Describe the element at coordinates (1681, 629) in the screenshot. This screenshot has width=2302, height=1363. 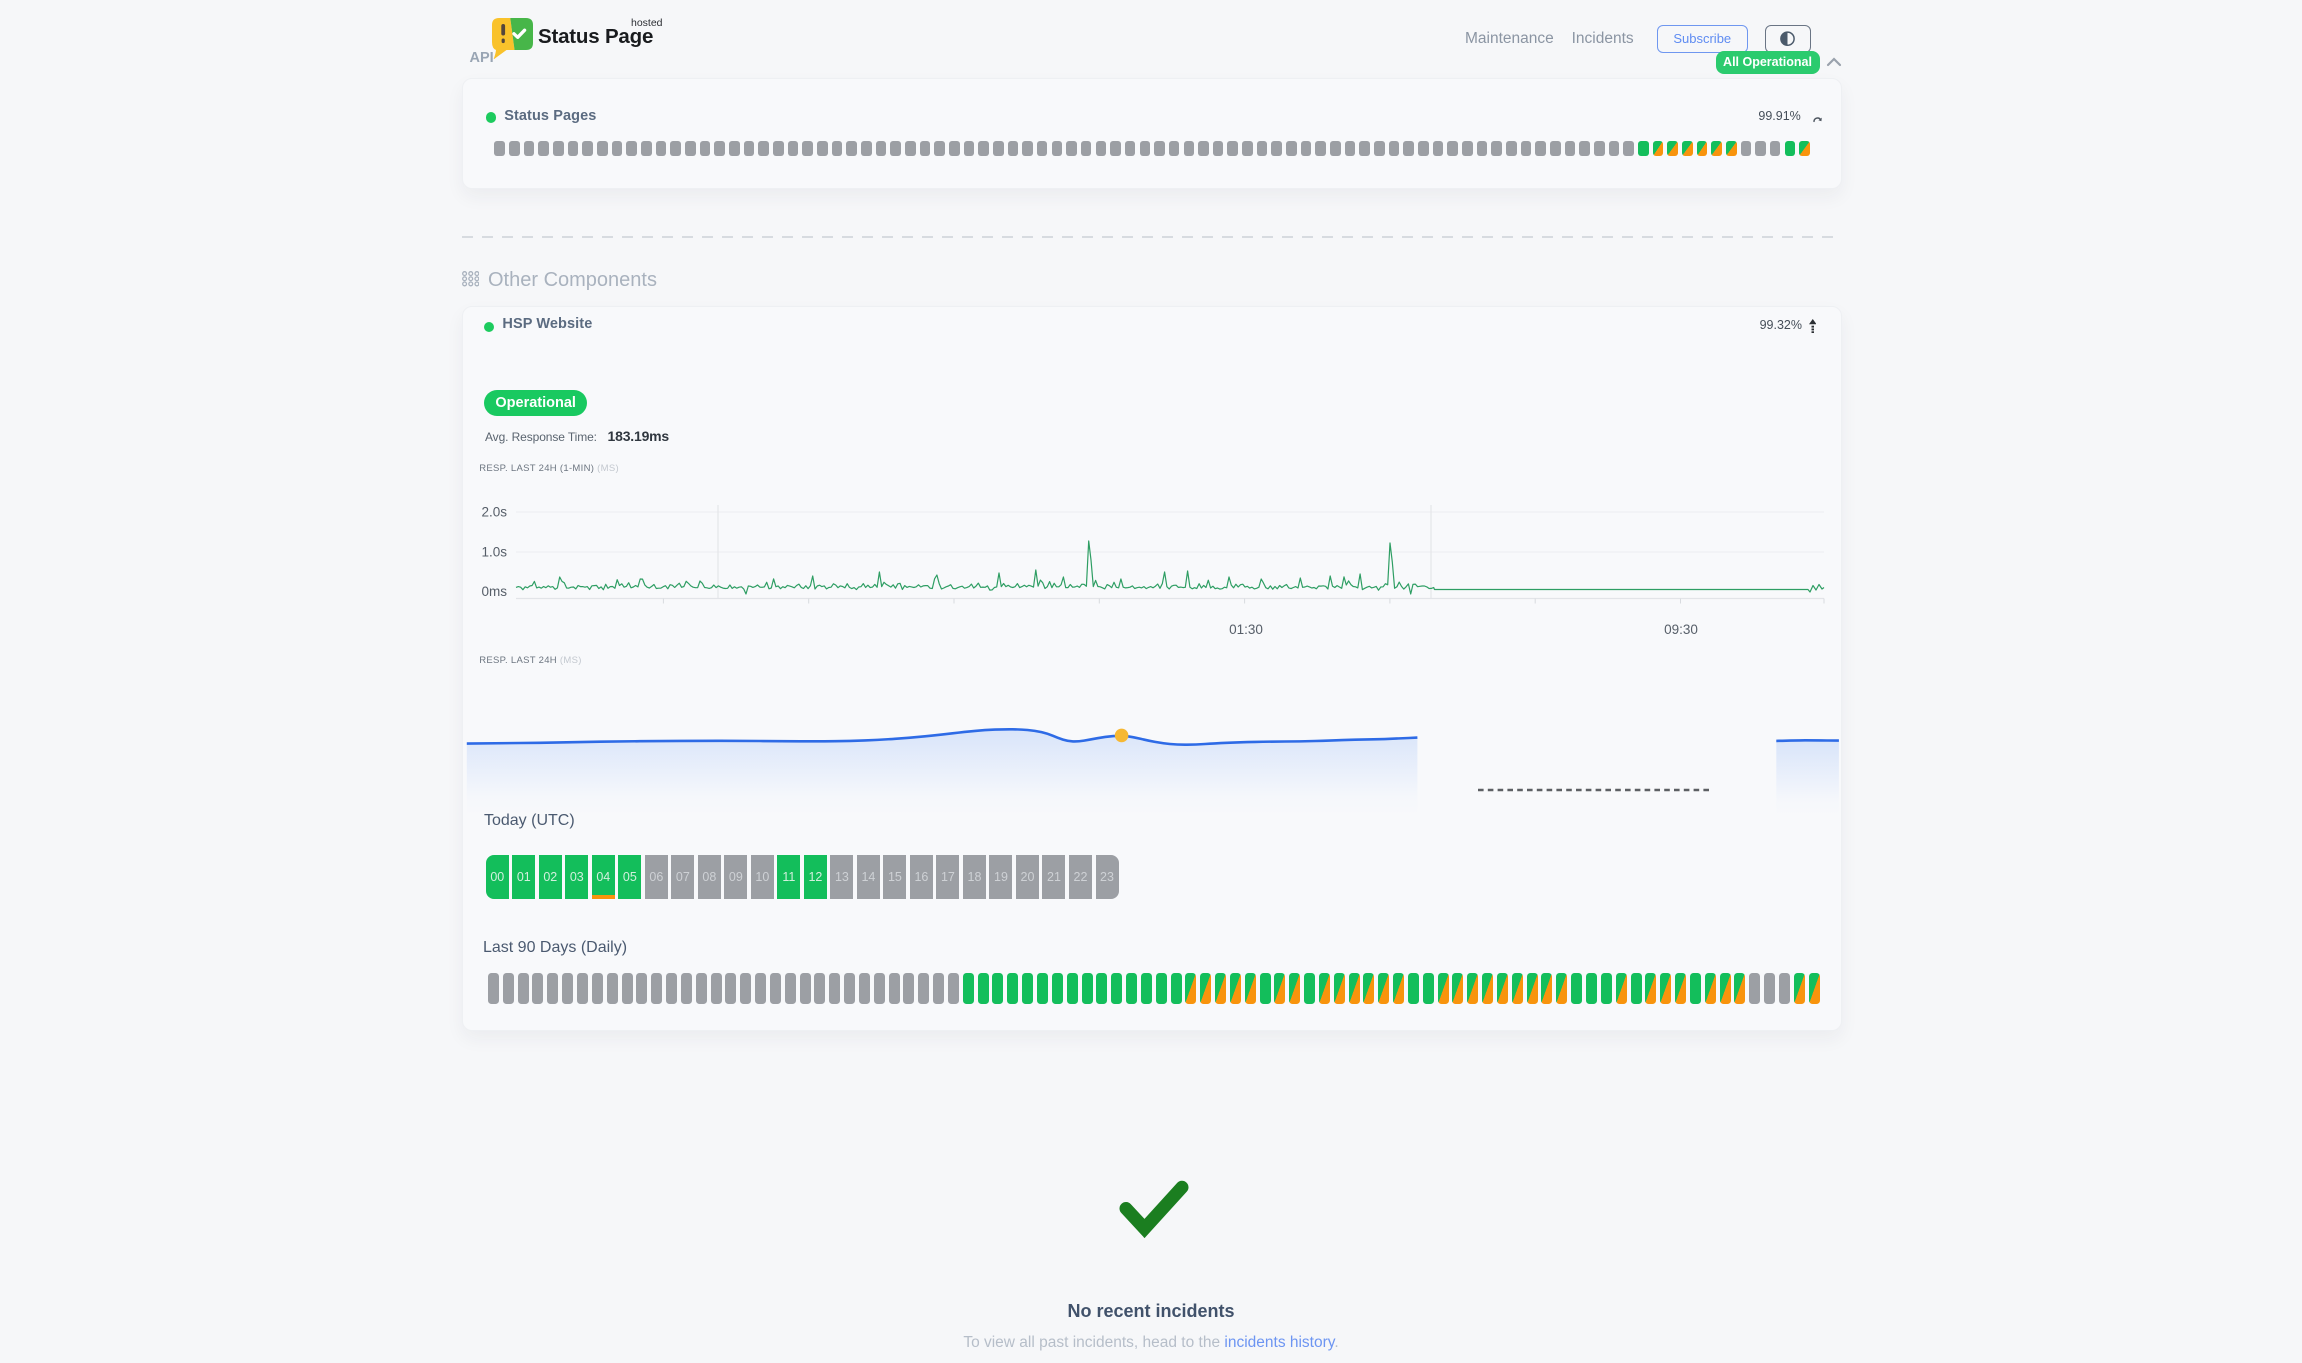
I see `svg-text: 09:30` at that location.